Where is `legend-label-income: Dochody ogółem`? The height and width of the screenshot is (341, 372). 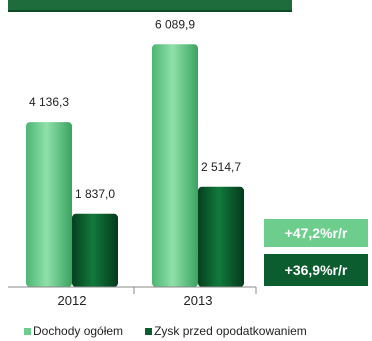 legend-label-income: Dochody ogółem is located at coordinates (78, 331).